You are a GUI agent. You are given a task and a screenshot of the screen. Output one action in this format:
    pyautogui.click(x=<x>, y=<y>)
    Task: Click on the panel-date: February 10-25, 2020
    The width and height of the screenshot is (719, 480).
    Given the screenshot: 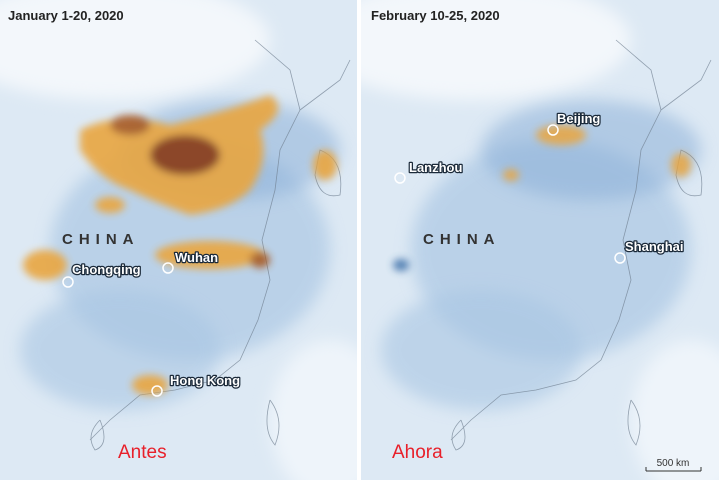 What is the action you would take?
    pyautogui.click(x=435, y=15)
    